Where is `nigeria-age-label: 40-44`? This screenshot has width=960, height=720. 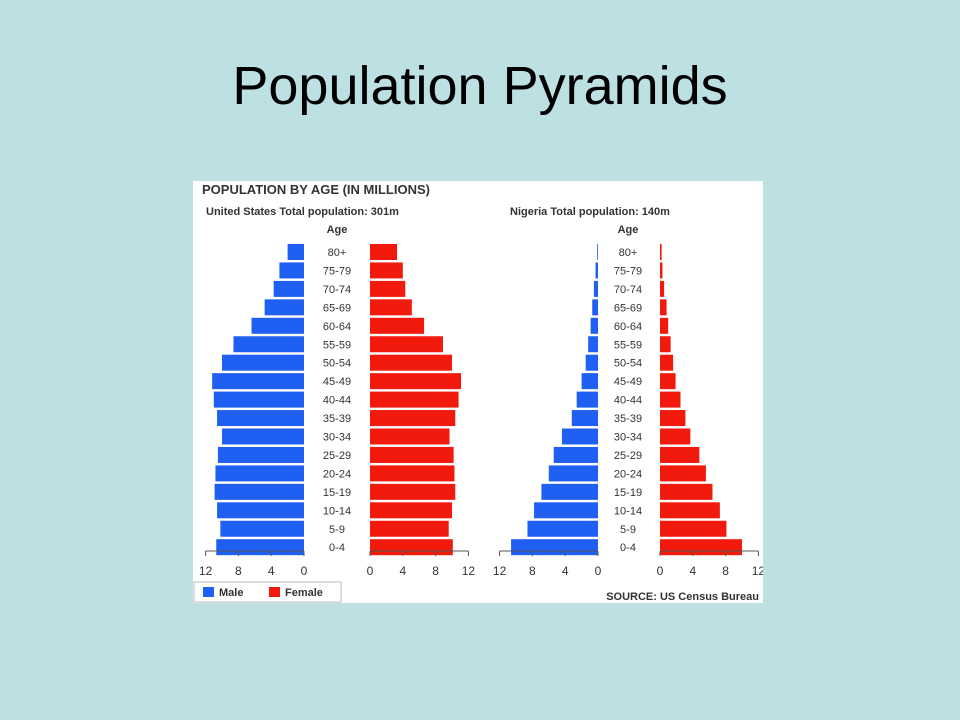 nigeria-age-label: 40-44 is located at coordinates (628, 401).